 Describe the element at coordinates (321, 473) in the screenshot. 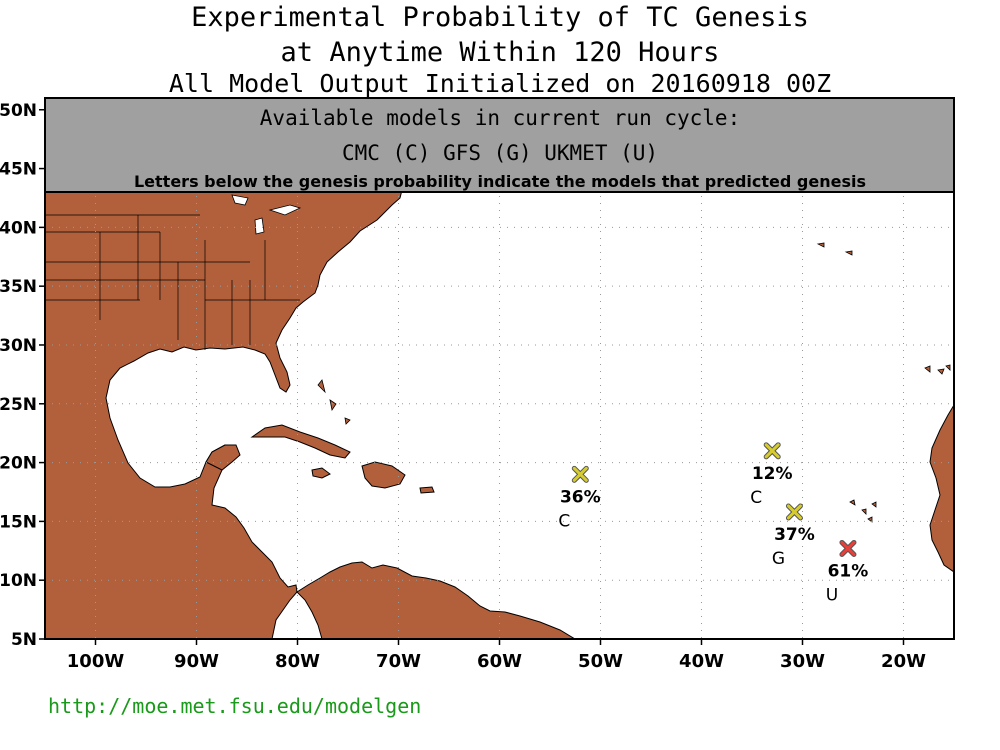

I see `jamaica-land` at that location.